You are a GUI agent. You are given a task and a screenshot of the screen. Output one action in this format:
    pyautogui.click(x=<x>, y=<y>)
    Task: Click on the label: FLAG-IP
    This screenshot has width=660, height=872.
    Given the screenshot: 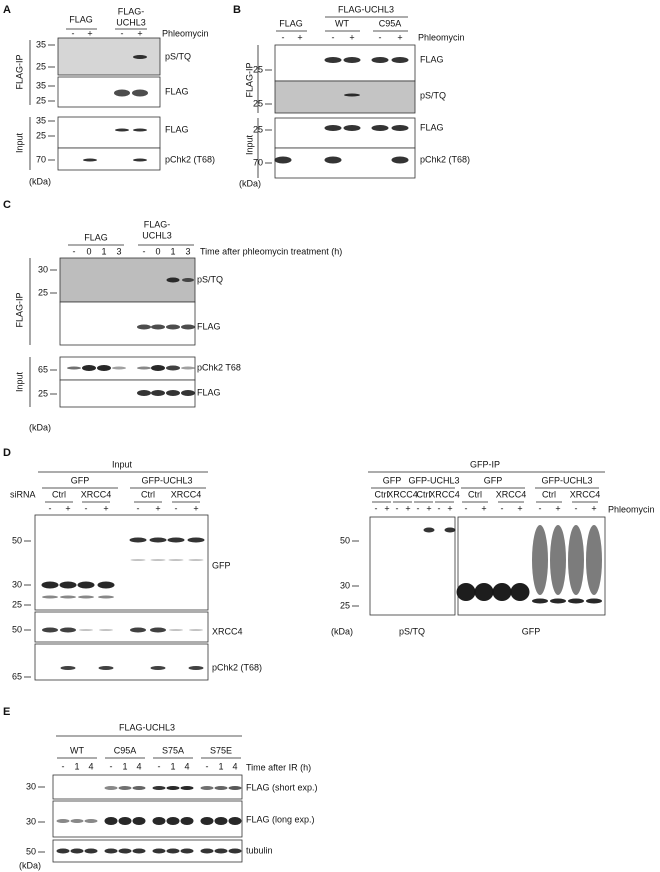 What is the action you would take?
    pyautogui.click(x=249, y=79)
    